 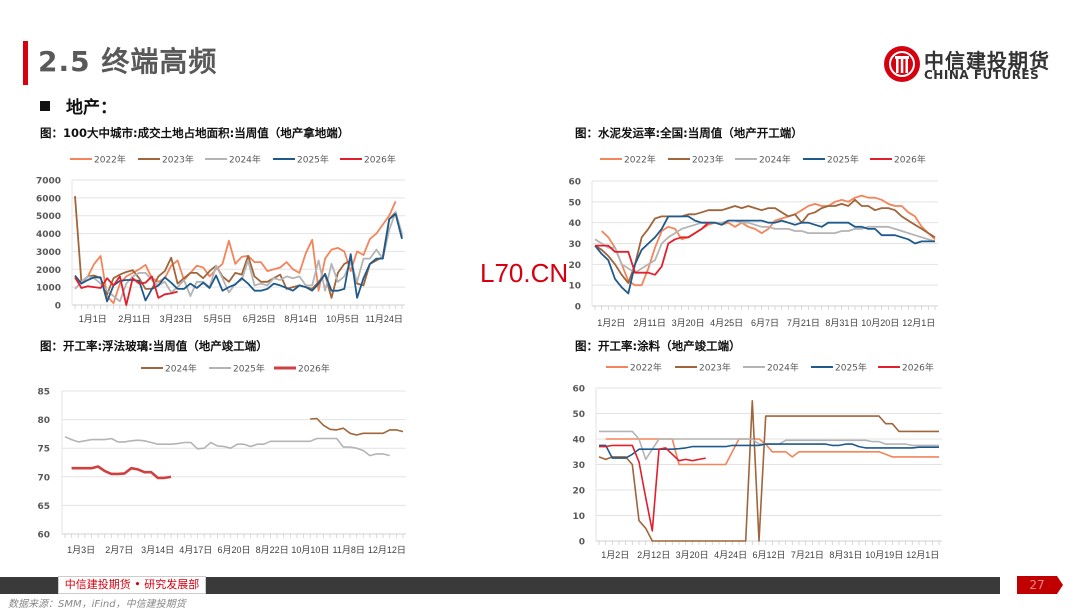 What do you see at coordinates (48, 217) in the screenshot?
I see `y-tick-label: 5000` at bounding box center [48, 217].